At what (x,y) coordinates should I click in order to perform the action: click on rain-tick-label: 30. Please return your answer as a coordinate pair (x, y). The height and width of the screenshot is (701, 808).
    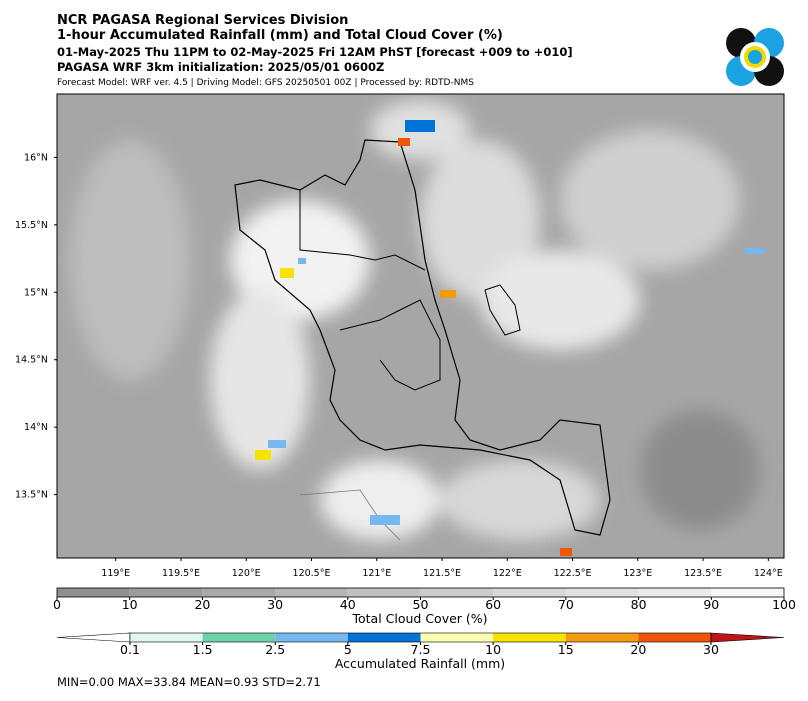
    Looking at the image, I should click on (711, 649).